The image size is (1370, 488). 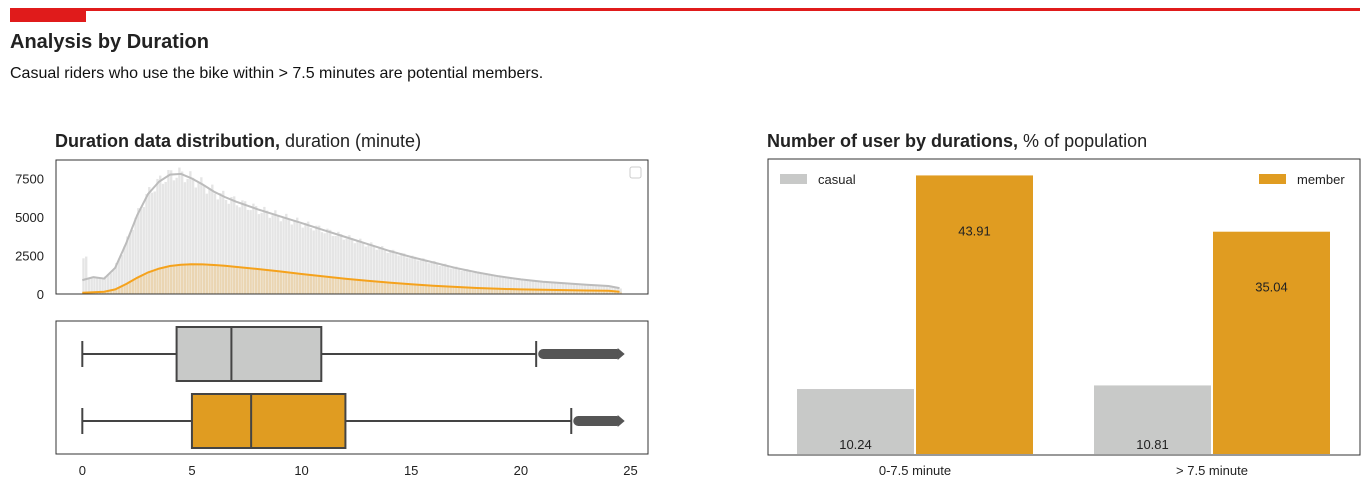 I want to click on users-legend: casual member, so click(x=1062, y=179).